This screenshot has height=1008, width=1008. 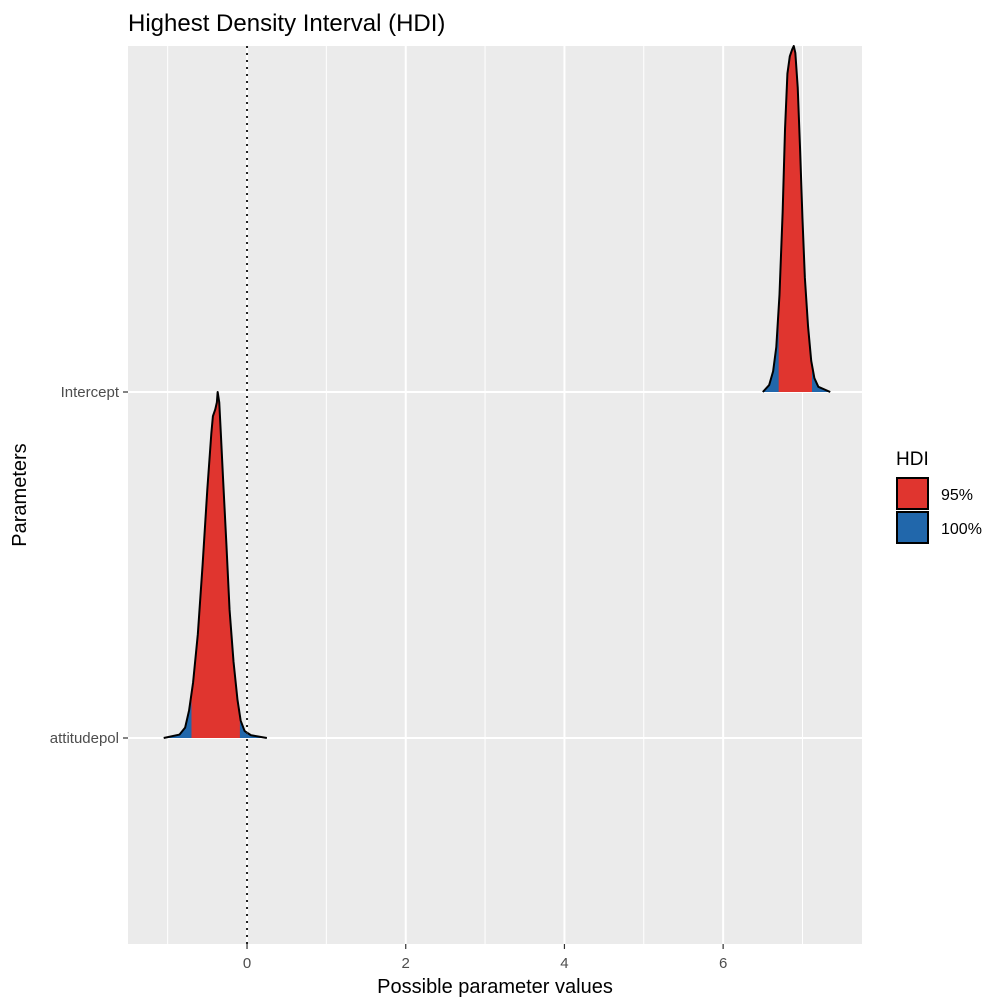 I want to click on x-axis-title: Possible parameter values, so click(x=495, y=987).